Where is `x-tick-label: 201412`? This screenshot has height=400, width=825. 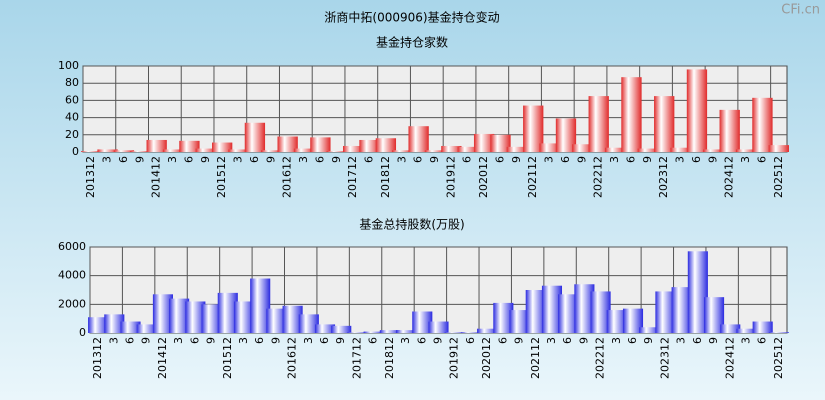 x-tick-label: 201412 is located at coordinates (162, 358).